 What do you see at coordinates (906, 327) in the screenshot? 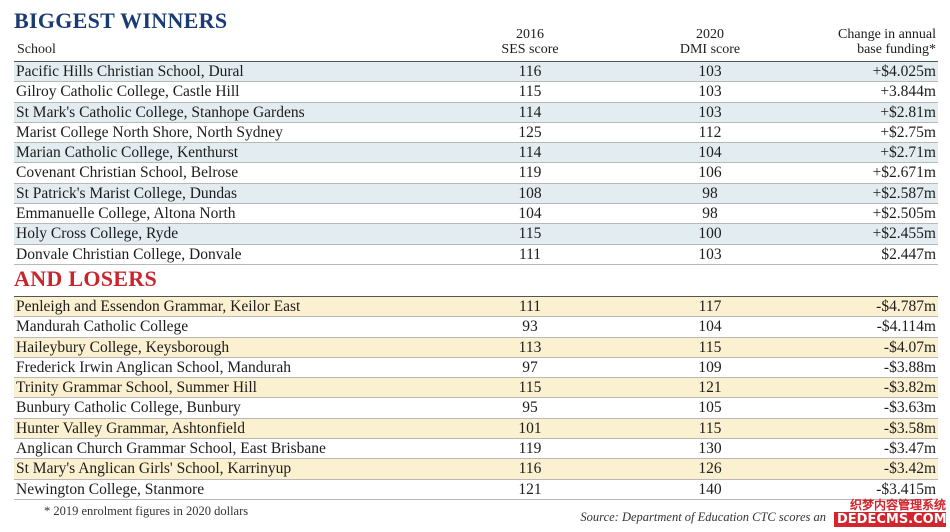
I see `change-cell: -$4.114m` at bounding box center [906, 327].